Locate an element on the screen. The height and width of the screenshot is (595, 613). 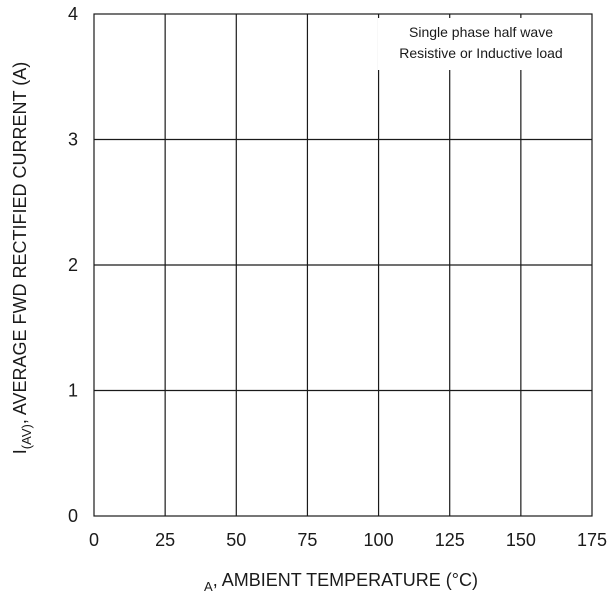
annotation-background is located at coordinates (482, 44).